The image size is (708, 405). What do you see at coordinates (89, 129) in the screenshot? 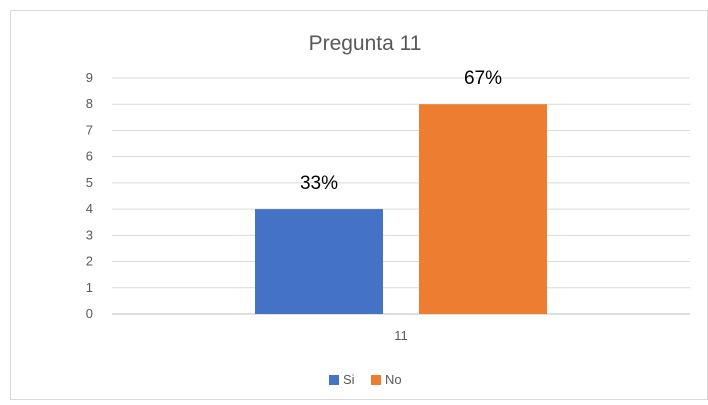
I see `y-tick-label: 7` at bounding box center [89, 129].